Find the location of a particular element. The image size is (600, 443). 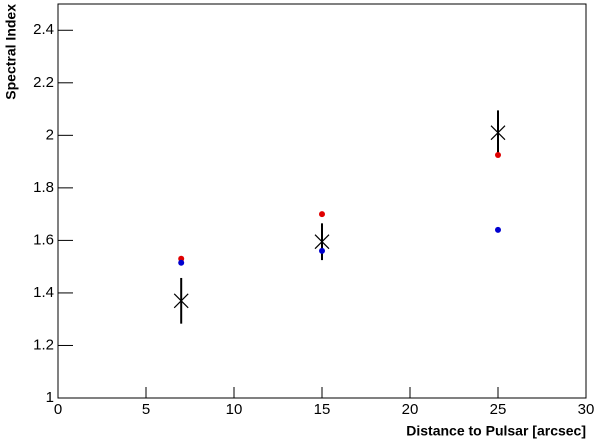

x-tick-label: 0 is located at coordinates (58, 409).